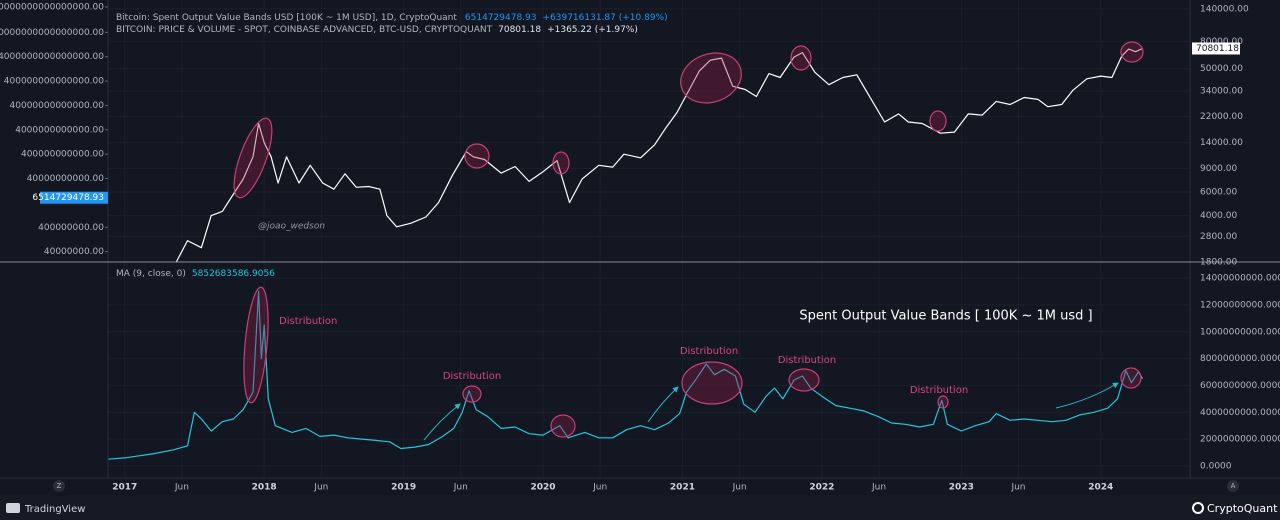  Describe the element at coordinates (1240, 386) in the screenshot. I see `y-tick-label: 6000000000.0000` at that location.